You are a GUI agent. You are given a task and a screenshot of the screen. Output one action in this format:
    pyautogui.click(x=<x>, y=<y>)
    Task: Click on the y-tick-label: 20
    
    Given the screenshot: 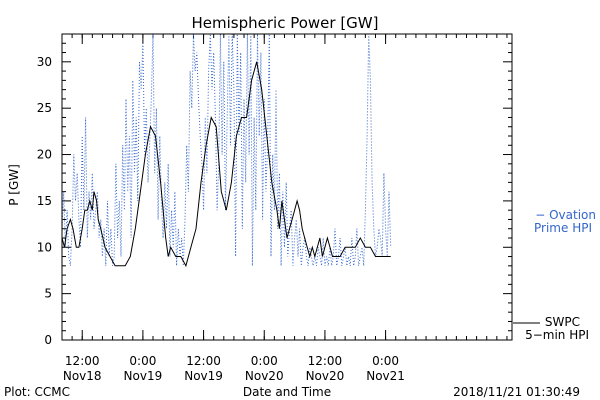 What is the action you would take?
    pyautogui.click(x=44, y=155)
    